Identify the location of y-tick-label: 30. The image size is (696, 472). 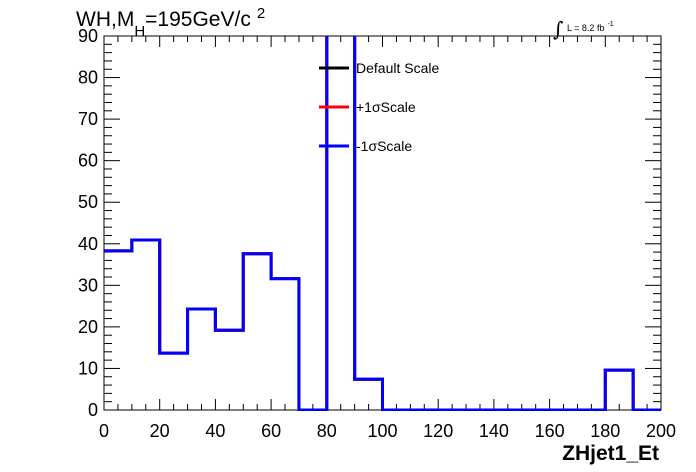
(88, 285).